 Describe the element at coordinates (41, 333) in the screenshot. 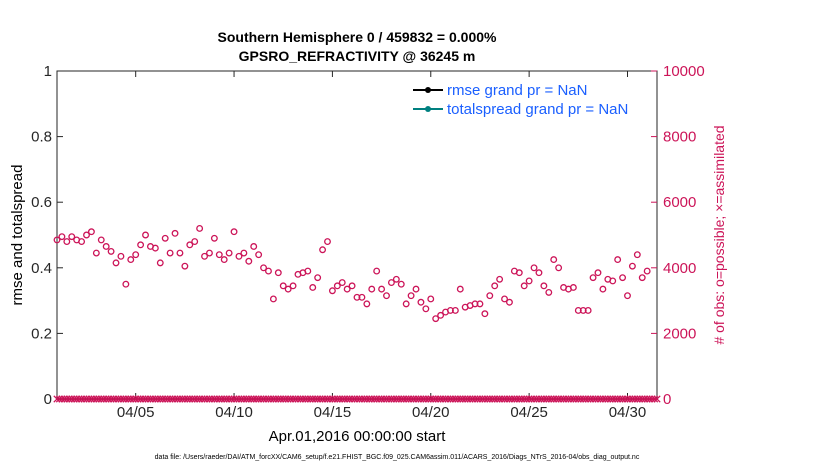

I see `left-y-tick-label: 0.2` at that location.